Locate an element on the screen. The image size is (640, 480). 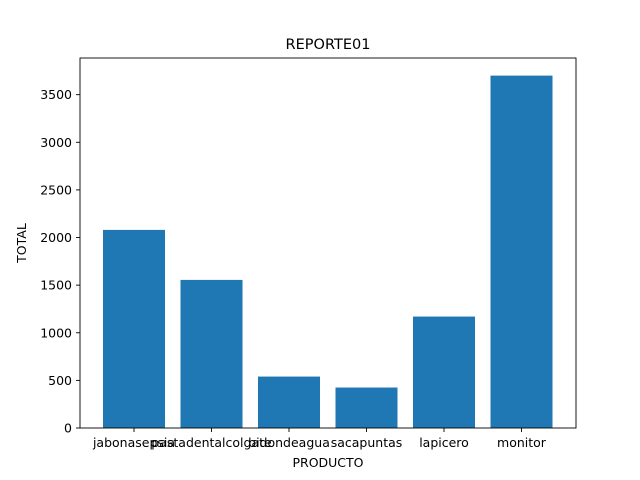
y-tick-label: 3500 is located at coordinates (56, 94).